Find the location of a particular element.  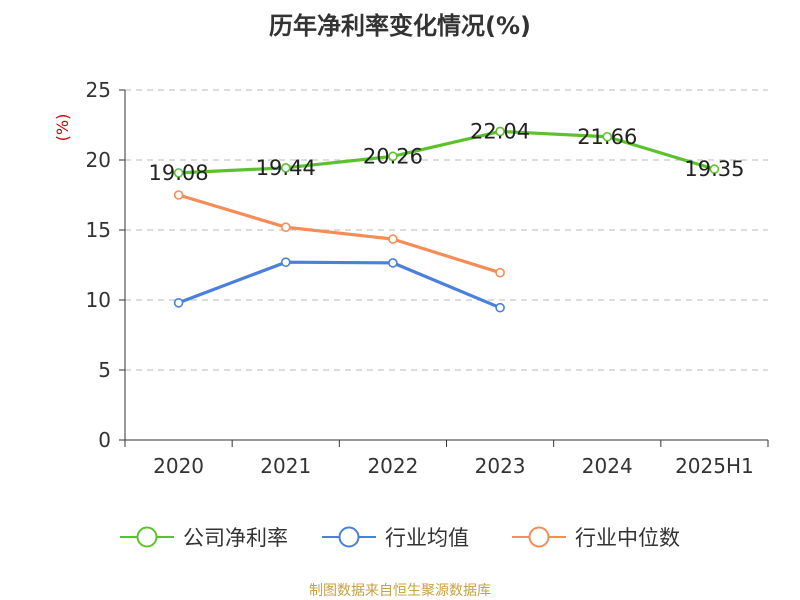

x-tick-label: 2023 is located at coordinates (500, 466).